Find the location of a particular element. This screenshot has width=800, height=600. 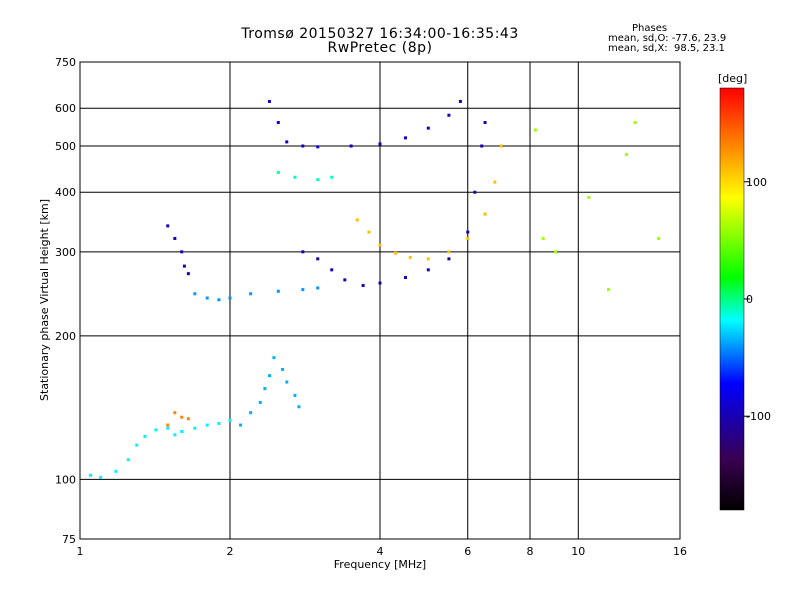

colorbar-tick-label: -100 is located at coordinates (758, 416).